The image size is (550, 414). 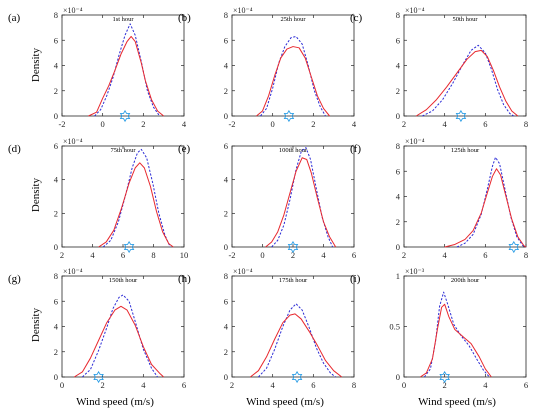 I want to click on panel-label: (f), so click(x=355, y=149).